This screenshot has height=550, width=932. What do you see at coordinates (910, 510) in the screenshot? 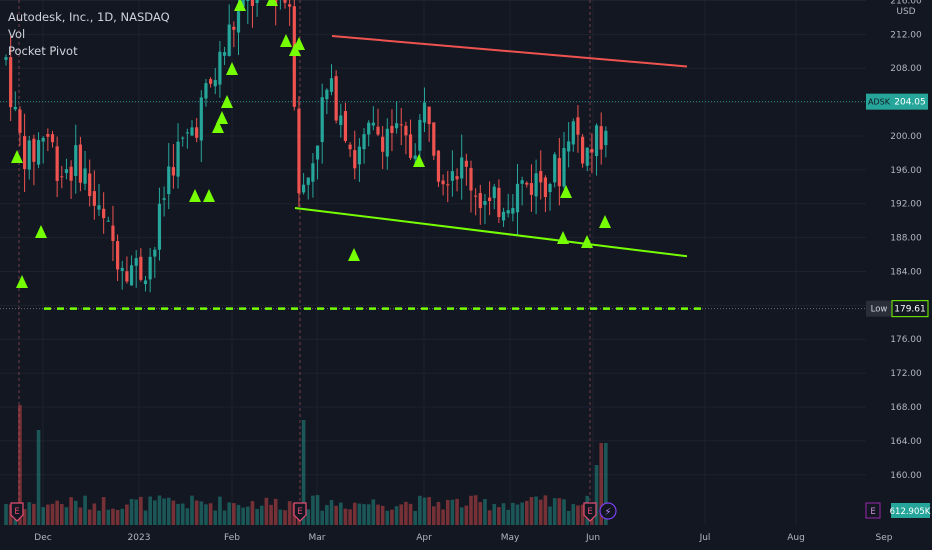
I see `volume-badge` at bounding box center [910, 510].